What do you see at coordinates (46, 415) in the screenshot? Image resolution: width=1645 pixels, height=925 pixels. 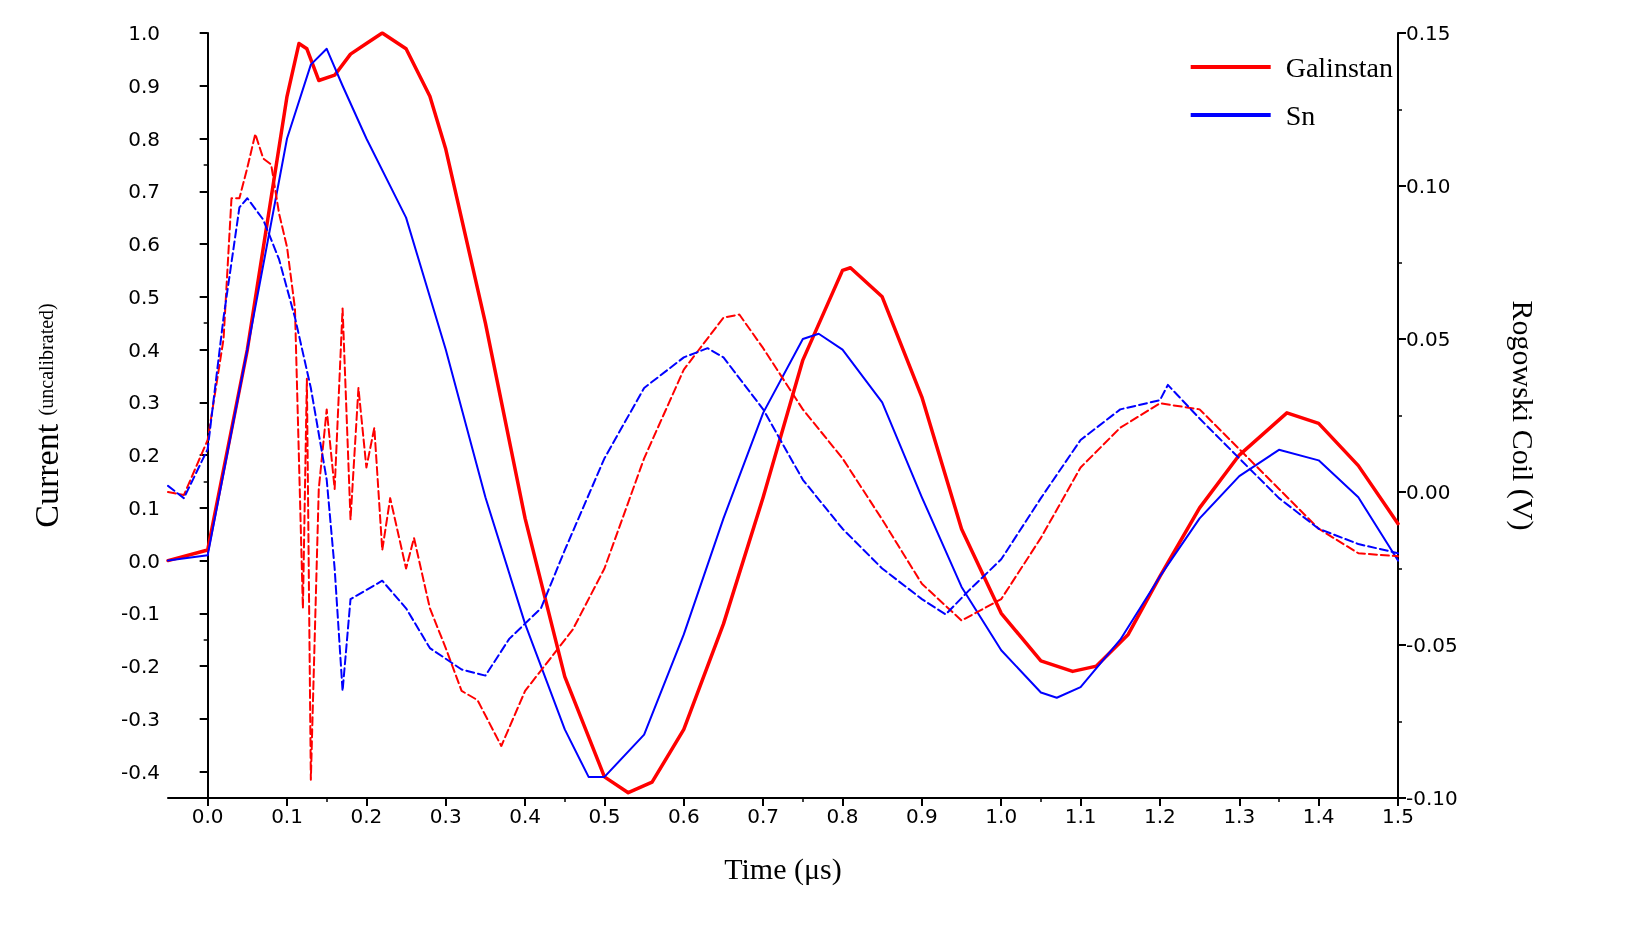 I see `y-axis-title: Current (uncalibrated)` at bounding box center [46, 415].